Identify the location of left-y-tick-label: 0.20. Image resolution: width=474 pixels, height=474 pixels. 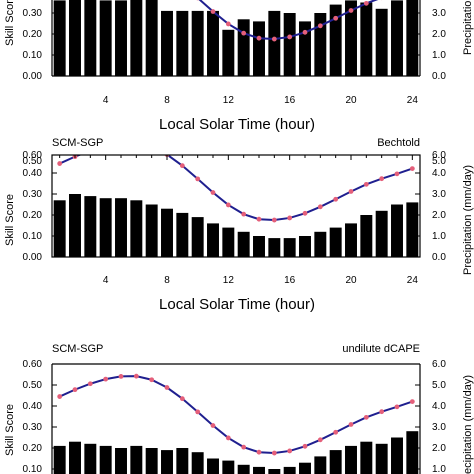
(33, 34).